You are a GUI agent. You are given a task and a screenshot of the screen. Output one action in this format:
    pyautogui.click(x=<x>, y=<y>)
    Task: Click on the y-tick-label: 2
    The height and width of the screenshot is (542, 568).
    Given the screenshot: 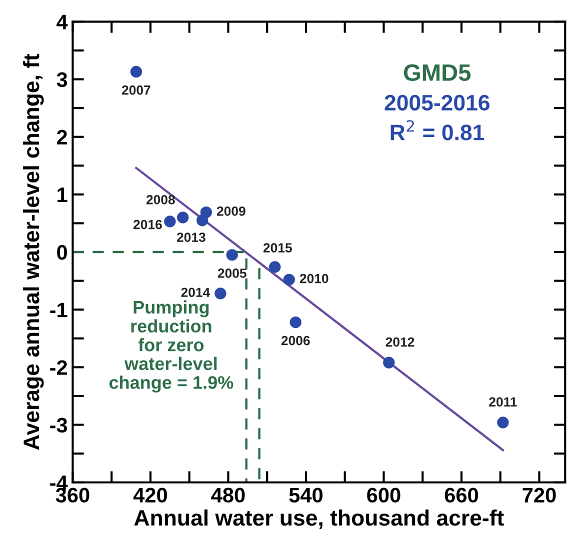 What is the action you would take?
    pyautogui.click(x=62, y=137)
    